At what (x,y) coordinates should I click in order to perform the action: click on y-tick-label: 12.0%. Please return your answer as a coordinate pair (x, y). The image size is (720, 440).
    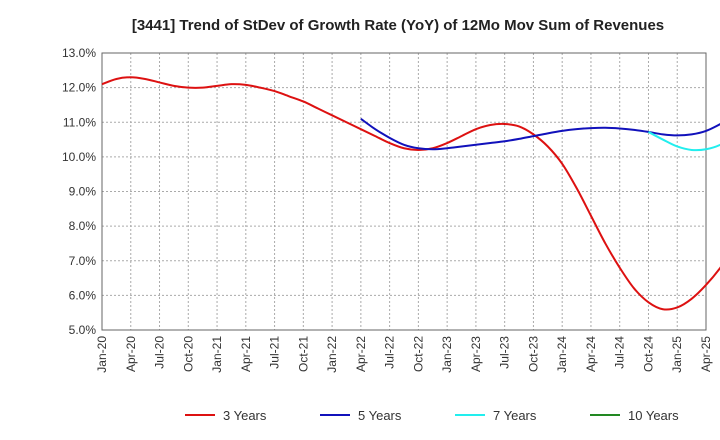
    Looking at the image, I should click on (79, 88).